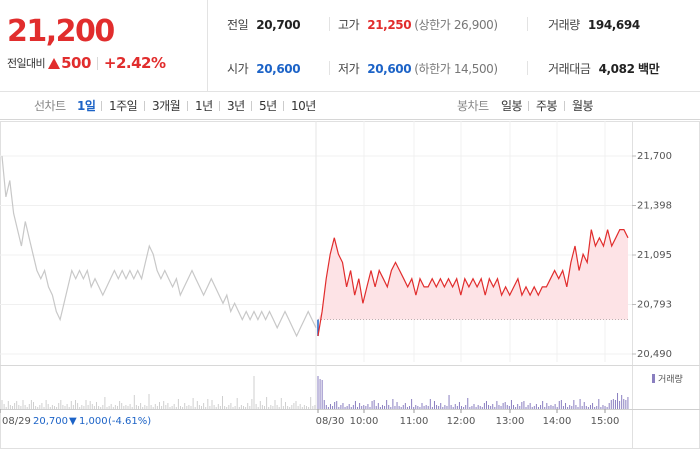 Image resolution: width=700 pixels, height=450 pixels. I want to click on change-row: 전일대비 500 +2.42%, so click(86, 63).